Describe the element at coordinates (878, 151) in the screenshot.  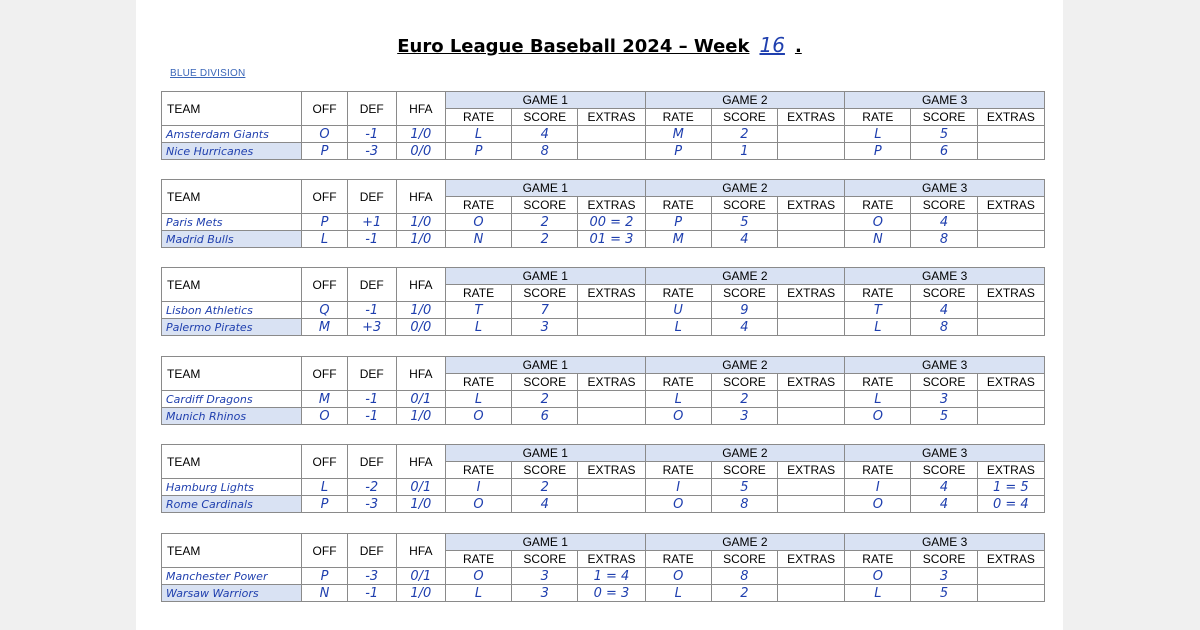
I see `game-3-rate-cell: P` at that location.